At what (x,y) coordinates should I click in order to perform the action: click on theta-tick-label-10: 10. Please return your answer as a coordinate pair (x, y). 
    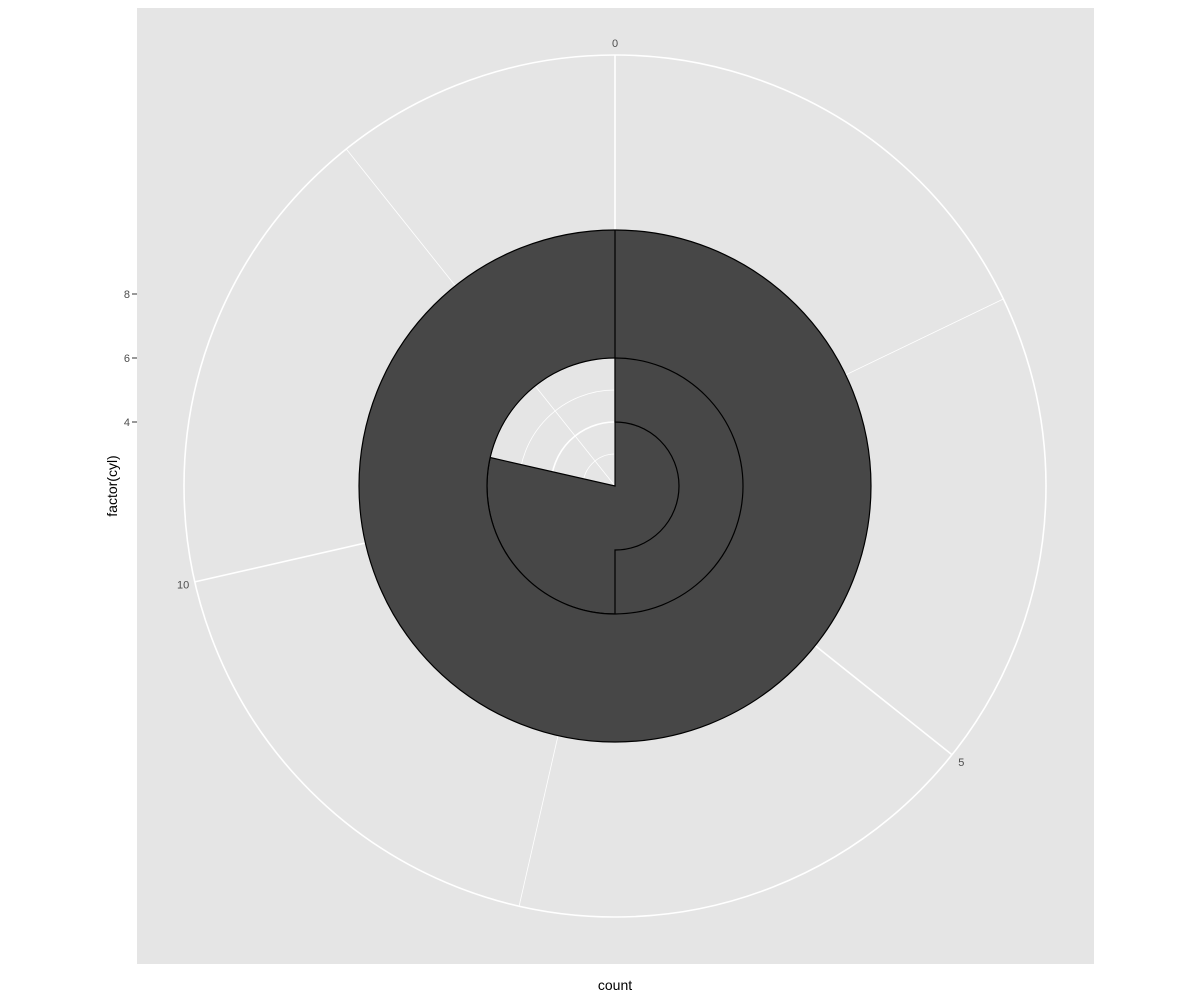
    Looking at the image, I should click on (183, 586).